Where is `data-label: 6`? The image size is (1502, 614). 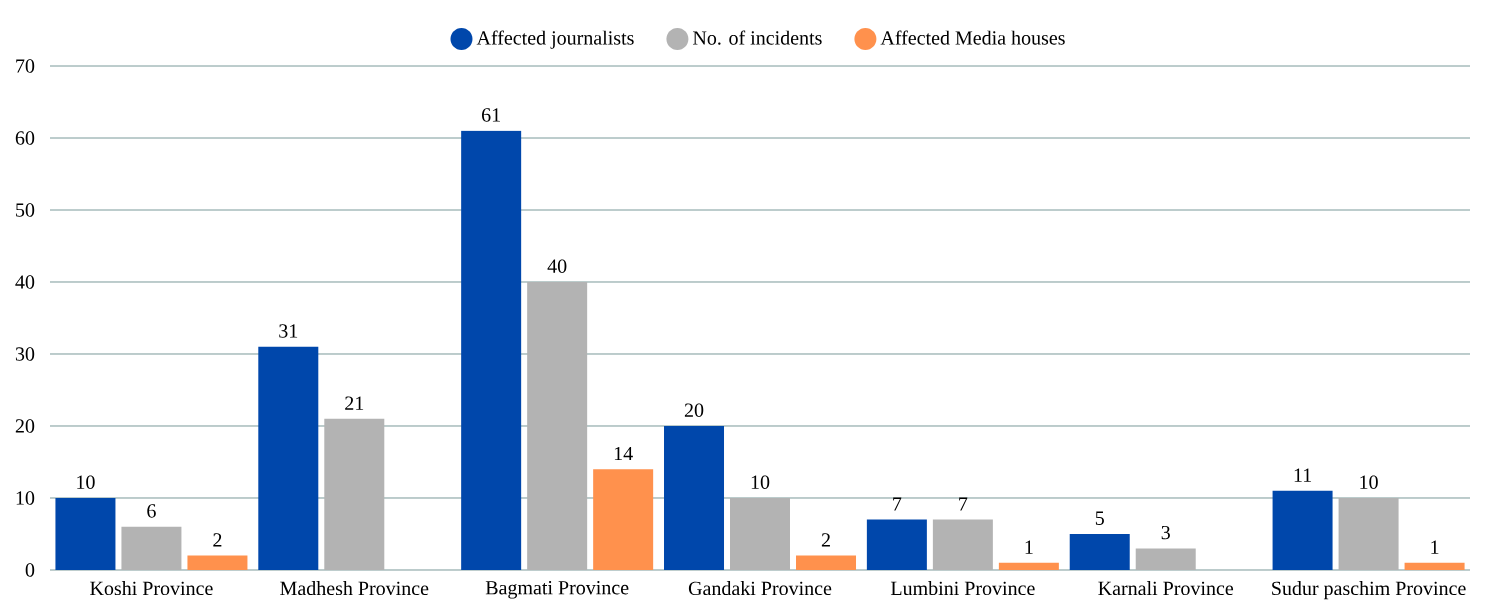
data-label: 6 is located at coordinates (151, 511).